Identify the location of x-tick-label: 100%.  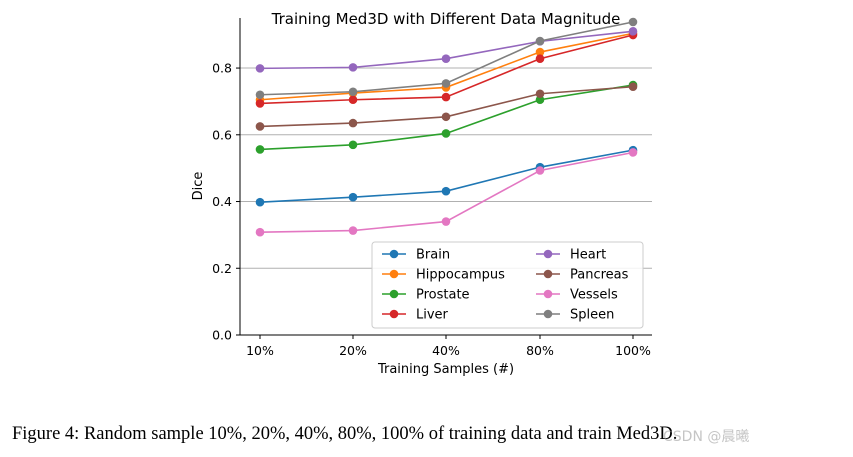
(633, 350).